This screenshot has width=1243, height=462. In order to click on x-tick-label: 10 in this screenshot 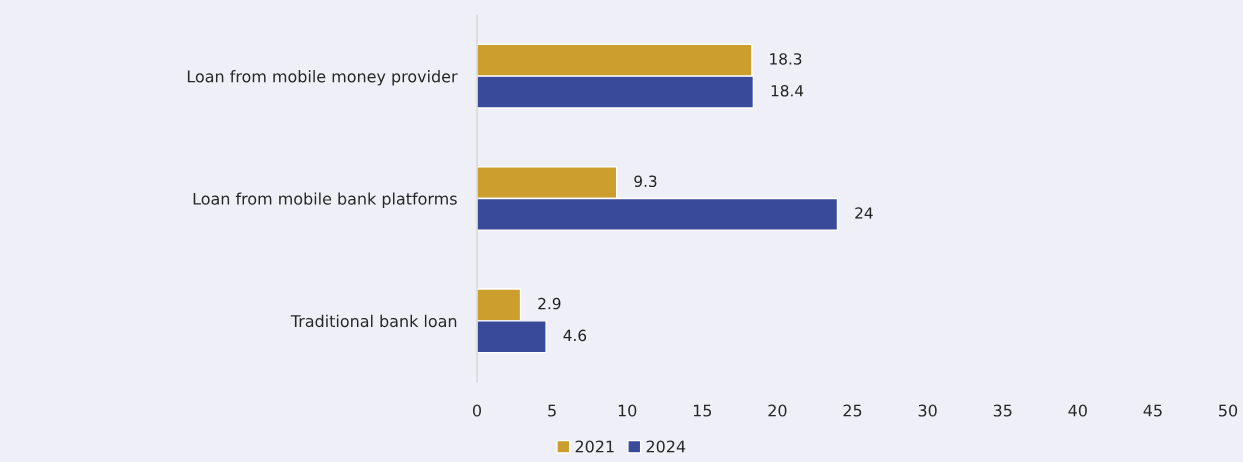, I will do `click(627, 410)`.